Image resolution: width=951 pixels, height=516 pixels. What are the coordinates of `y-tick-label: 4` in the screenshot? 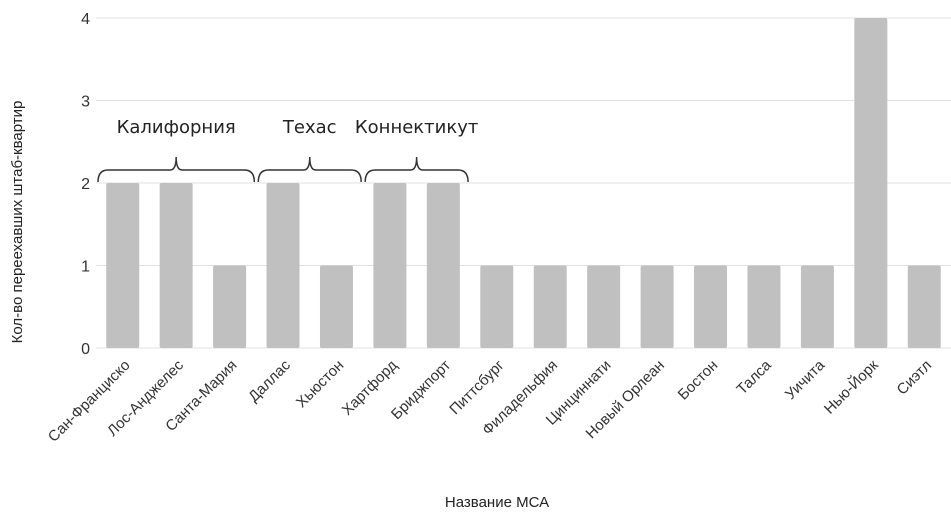 It's located at (85, 19).